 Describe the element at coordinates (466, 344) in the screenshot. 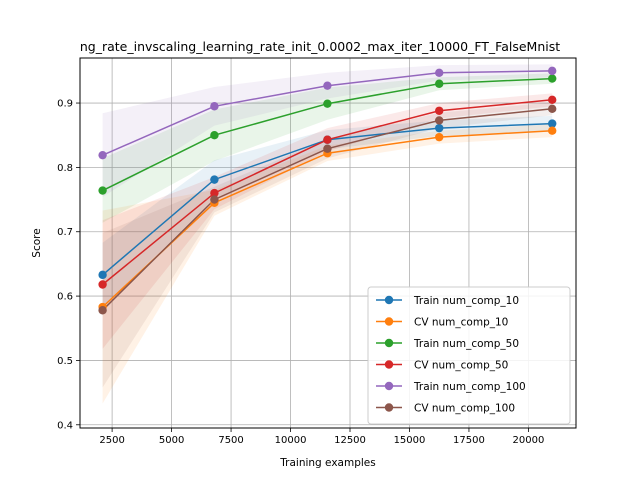

I see `legend-label: Train num_comp_50` at that location.